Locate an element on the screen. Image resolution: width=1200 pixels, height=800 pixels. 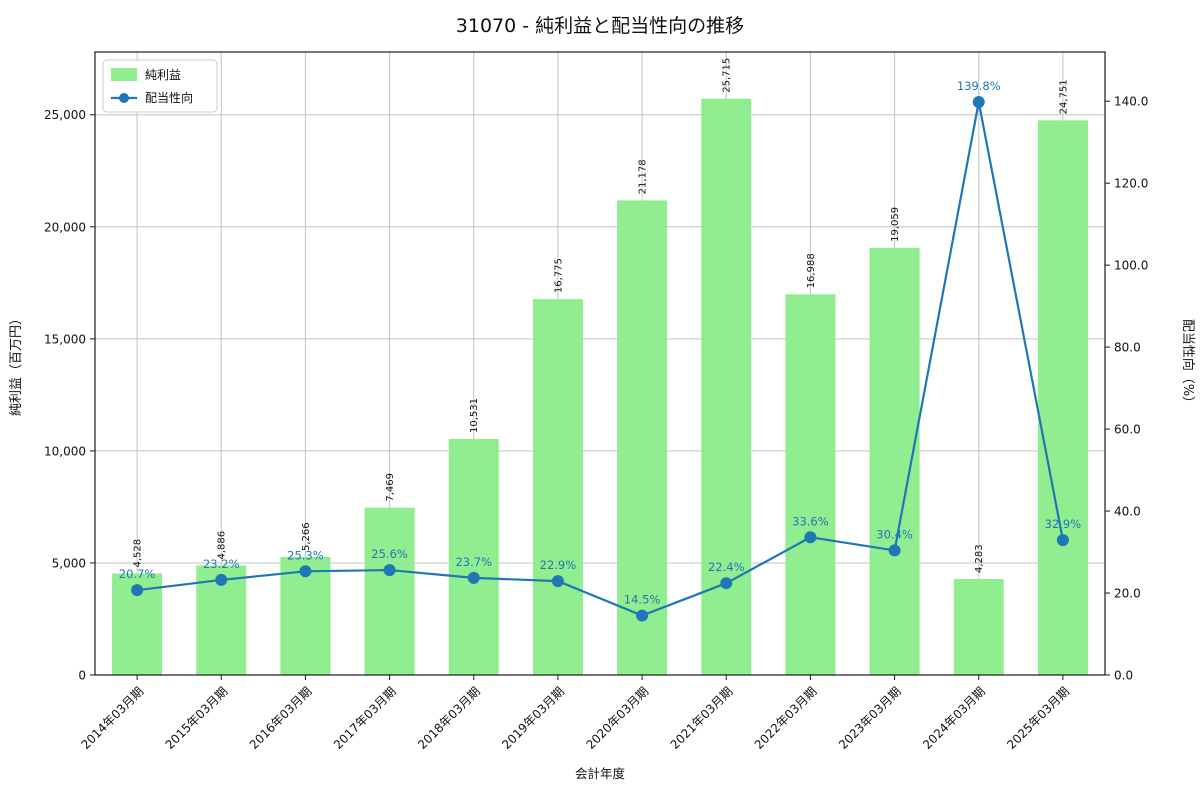
y-right-tick-label: 80.0 is located at coordinates (1127, 348).